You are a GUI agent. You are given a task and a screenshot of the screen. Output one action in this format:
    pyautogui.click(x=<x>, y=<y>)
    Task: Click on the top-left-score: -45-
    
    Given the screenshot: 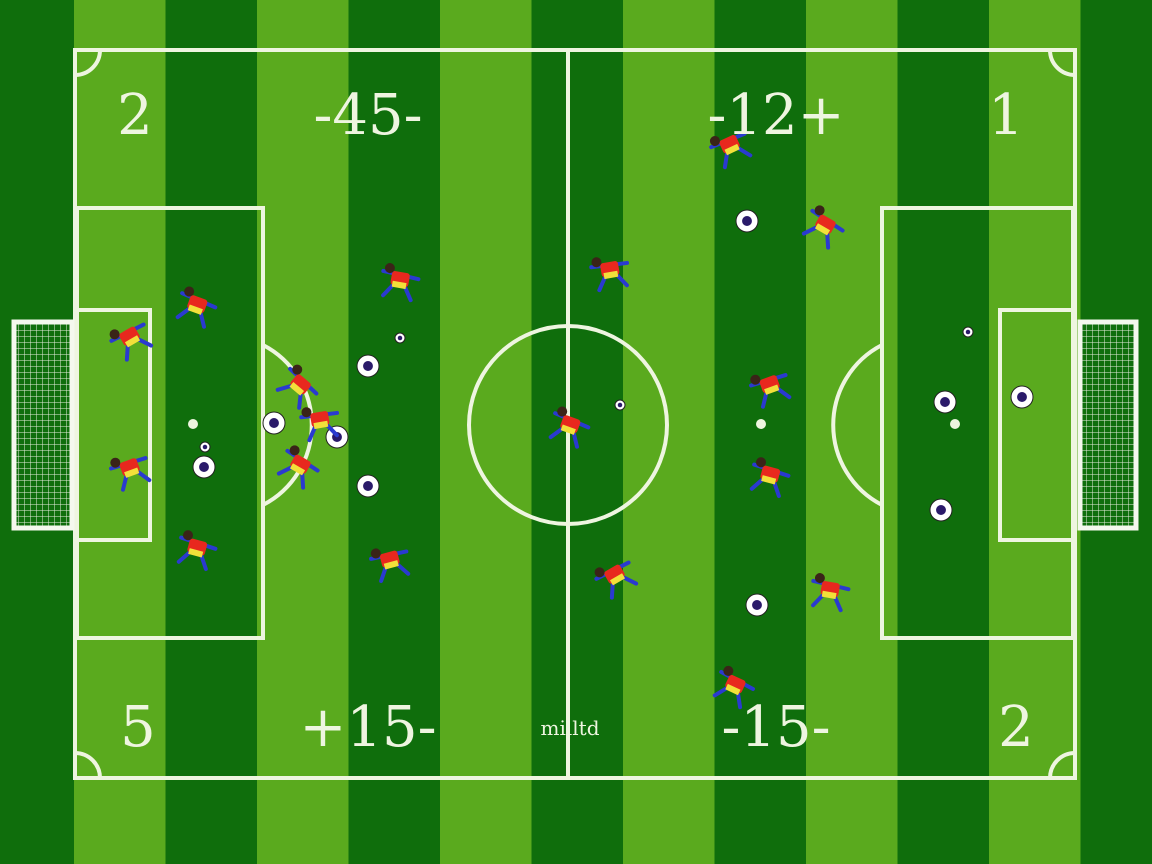 What is the action you would take?
    pyautogui.click(x=368, y=115)
    